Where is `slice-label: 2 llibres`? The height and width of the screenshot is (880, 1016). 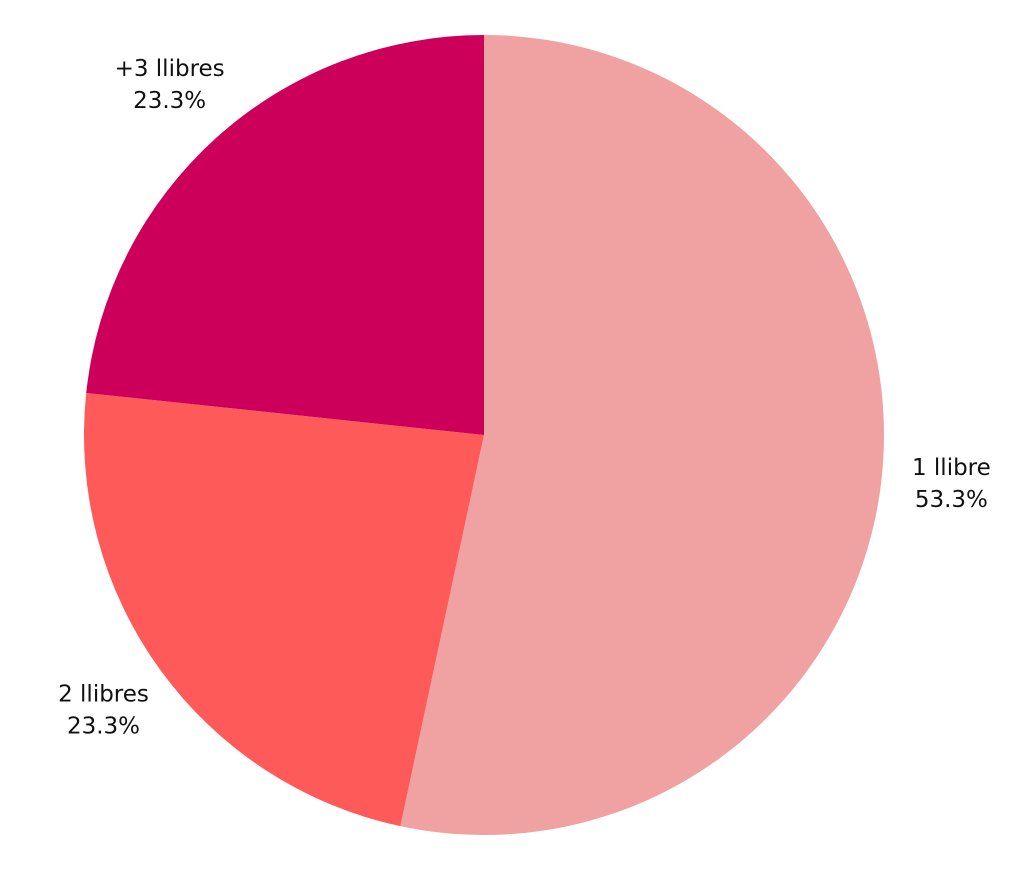
slice-label: 2 llibres is located at coordinates (103, 694).